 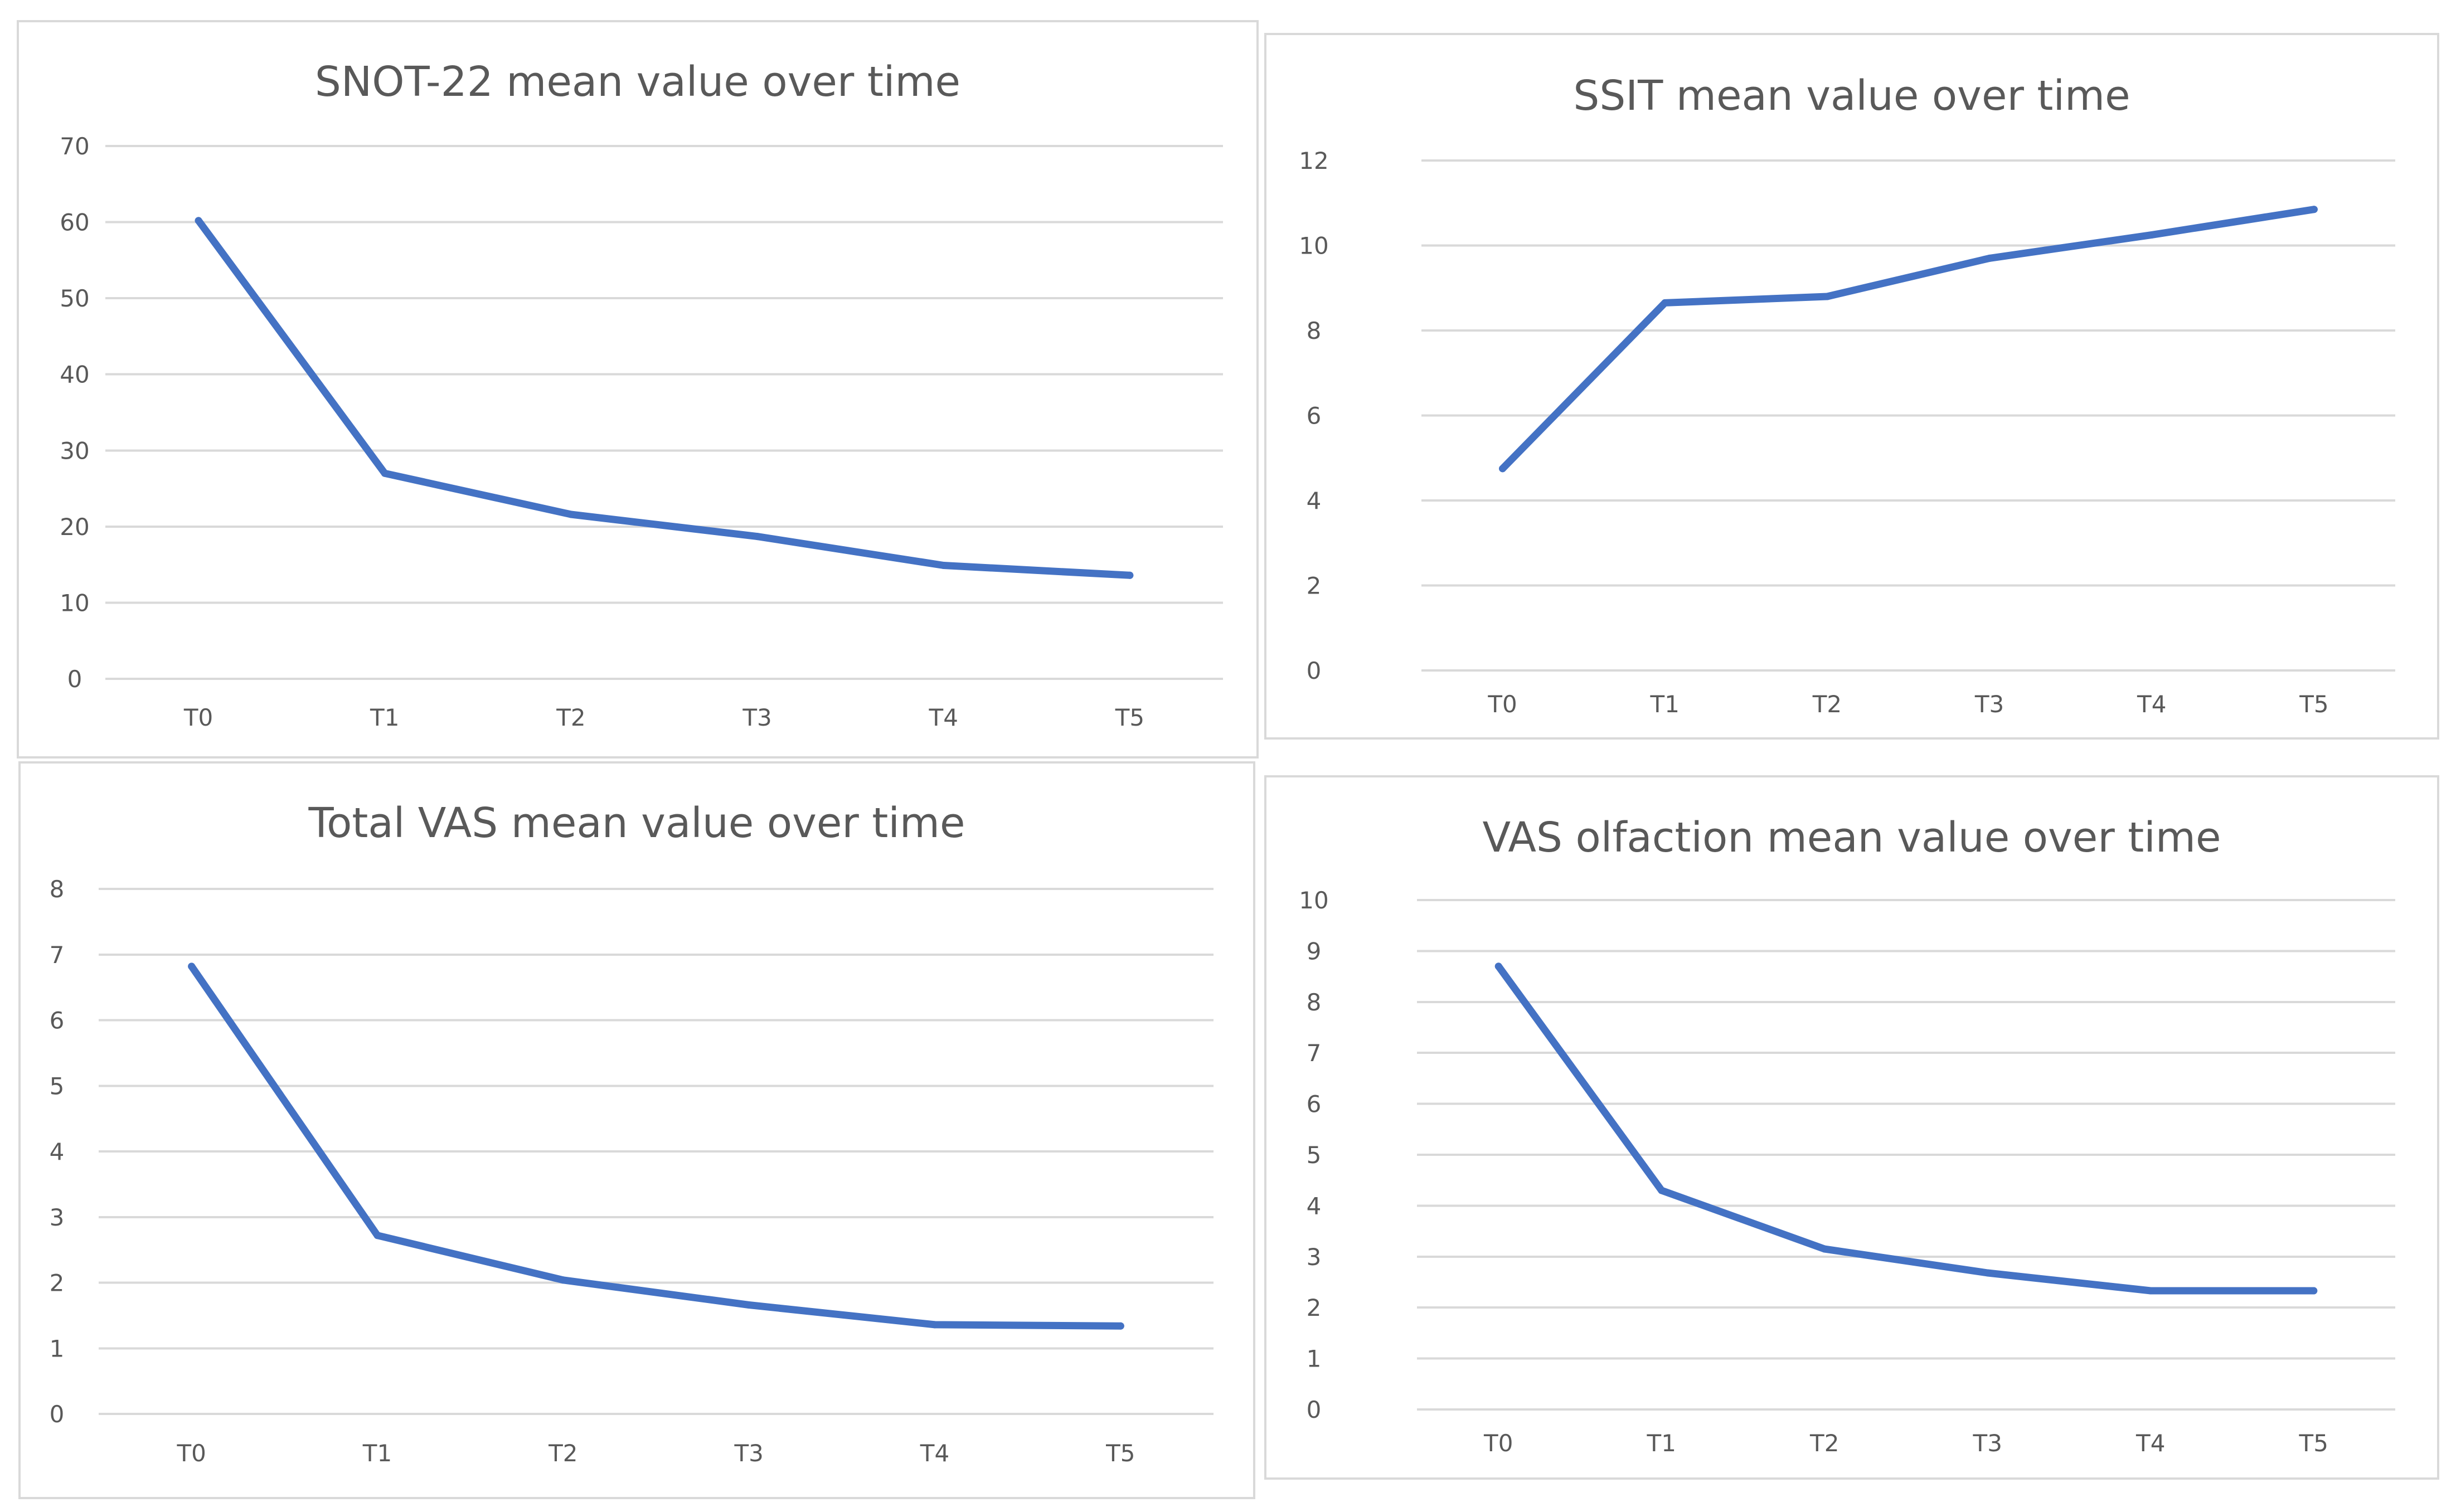 I want to click on y-axis: 0 2 4 6 8 10 12, so click(x=1314, y=415).